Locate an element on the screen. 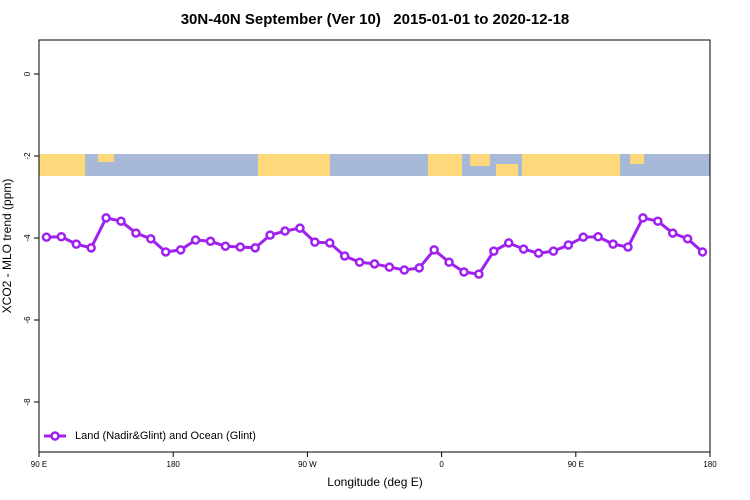  y-tick-label: -4 is located at coordinates (27, 238).